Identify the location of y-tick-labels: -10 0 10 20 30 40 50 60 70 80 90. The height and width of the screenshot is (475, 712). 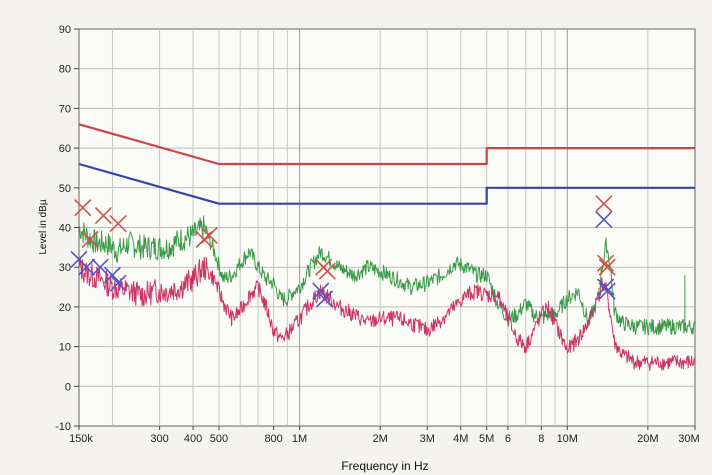
(67, 228).